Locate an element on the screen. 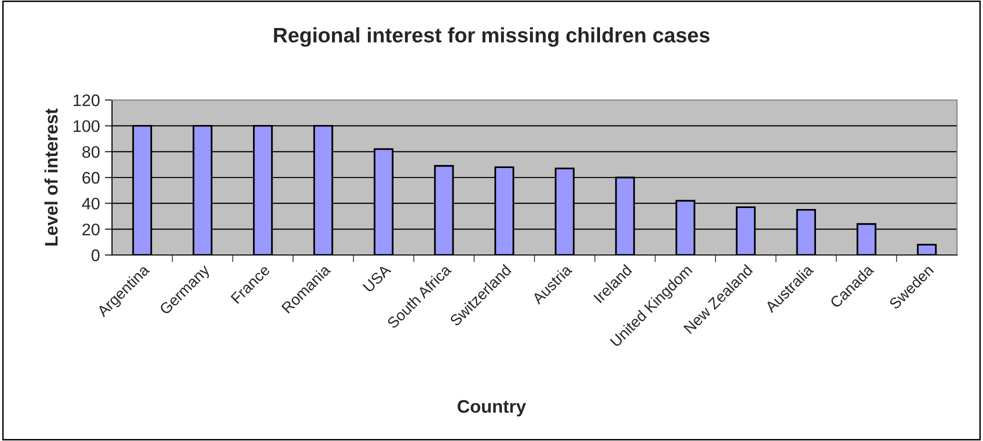  y-tick-label: 60 is located at coordinates (91, 178).